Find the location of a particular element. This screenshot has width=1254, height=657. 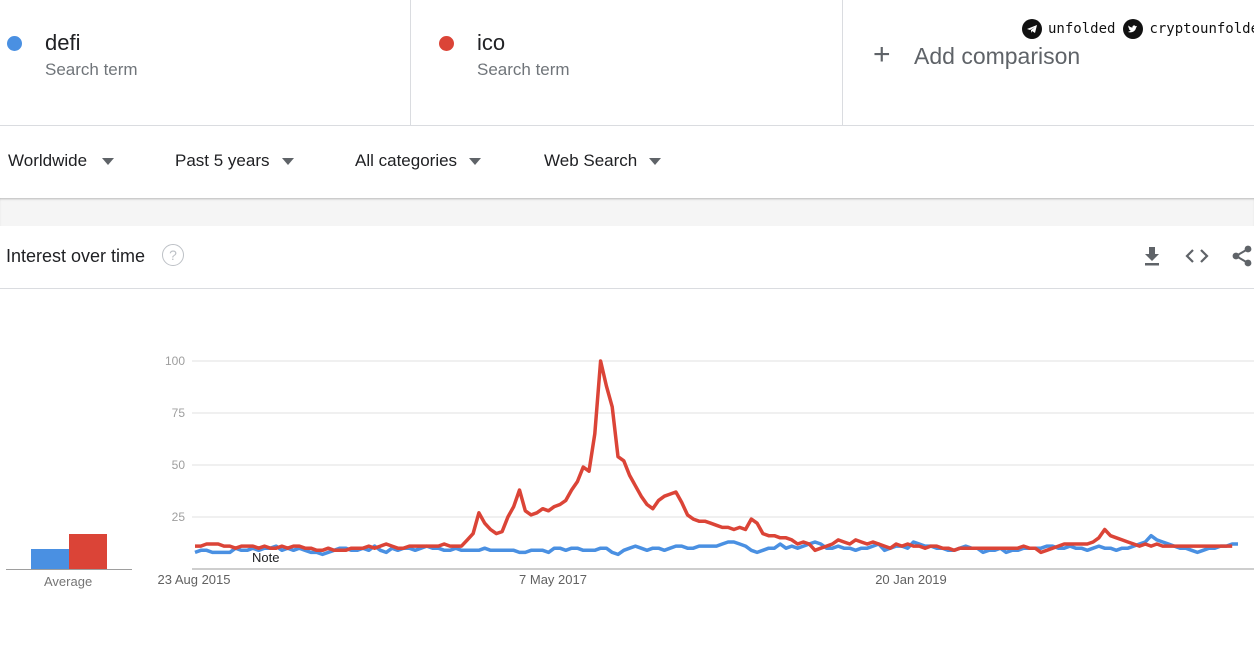

search-term-name: defi is located at coordinates (63, 42).